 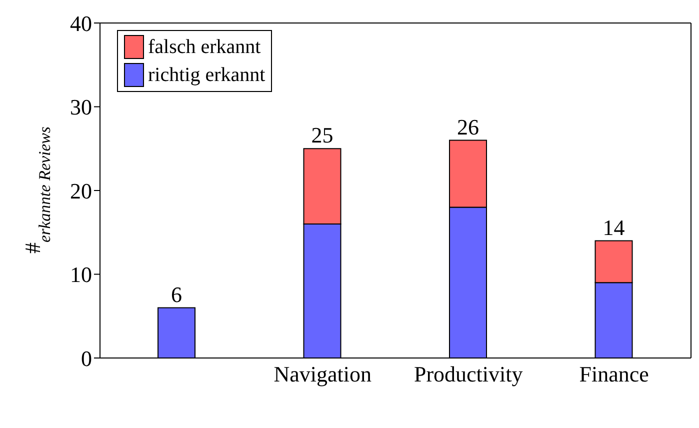 What do you see at coordinates (81, 23) in the screenshot?
I see `y-tick-label: 40` at bounding box center [81, 23].